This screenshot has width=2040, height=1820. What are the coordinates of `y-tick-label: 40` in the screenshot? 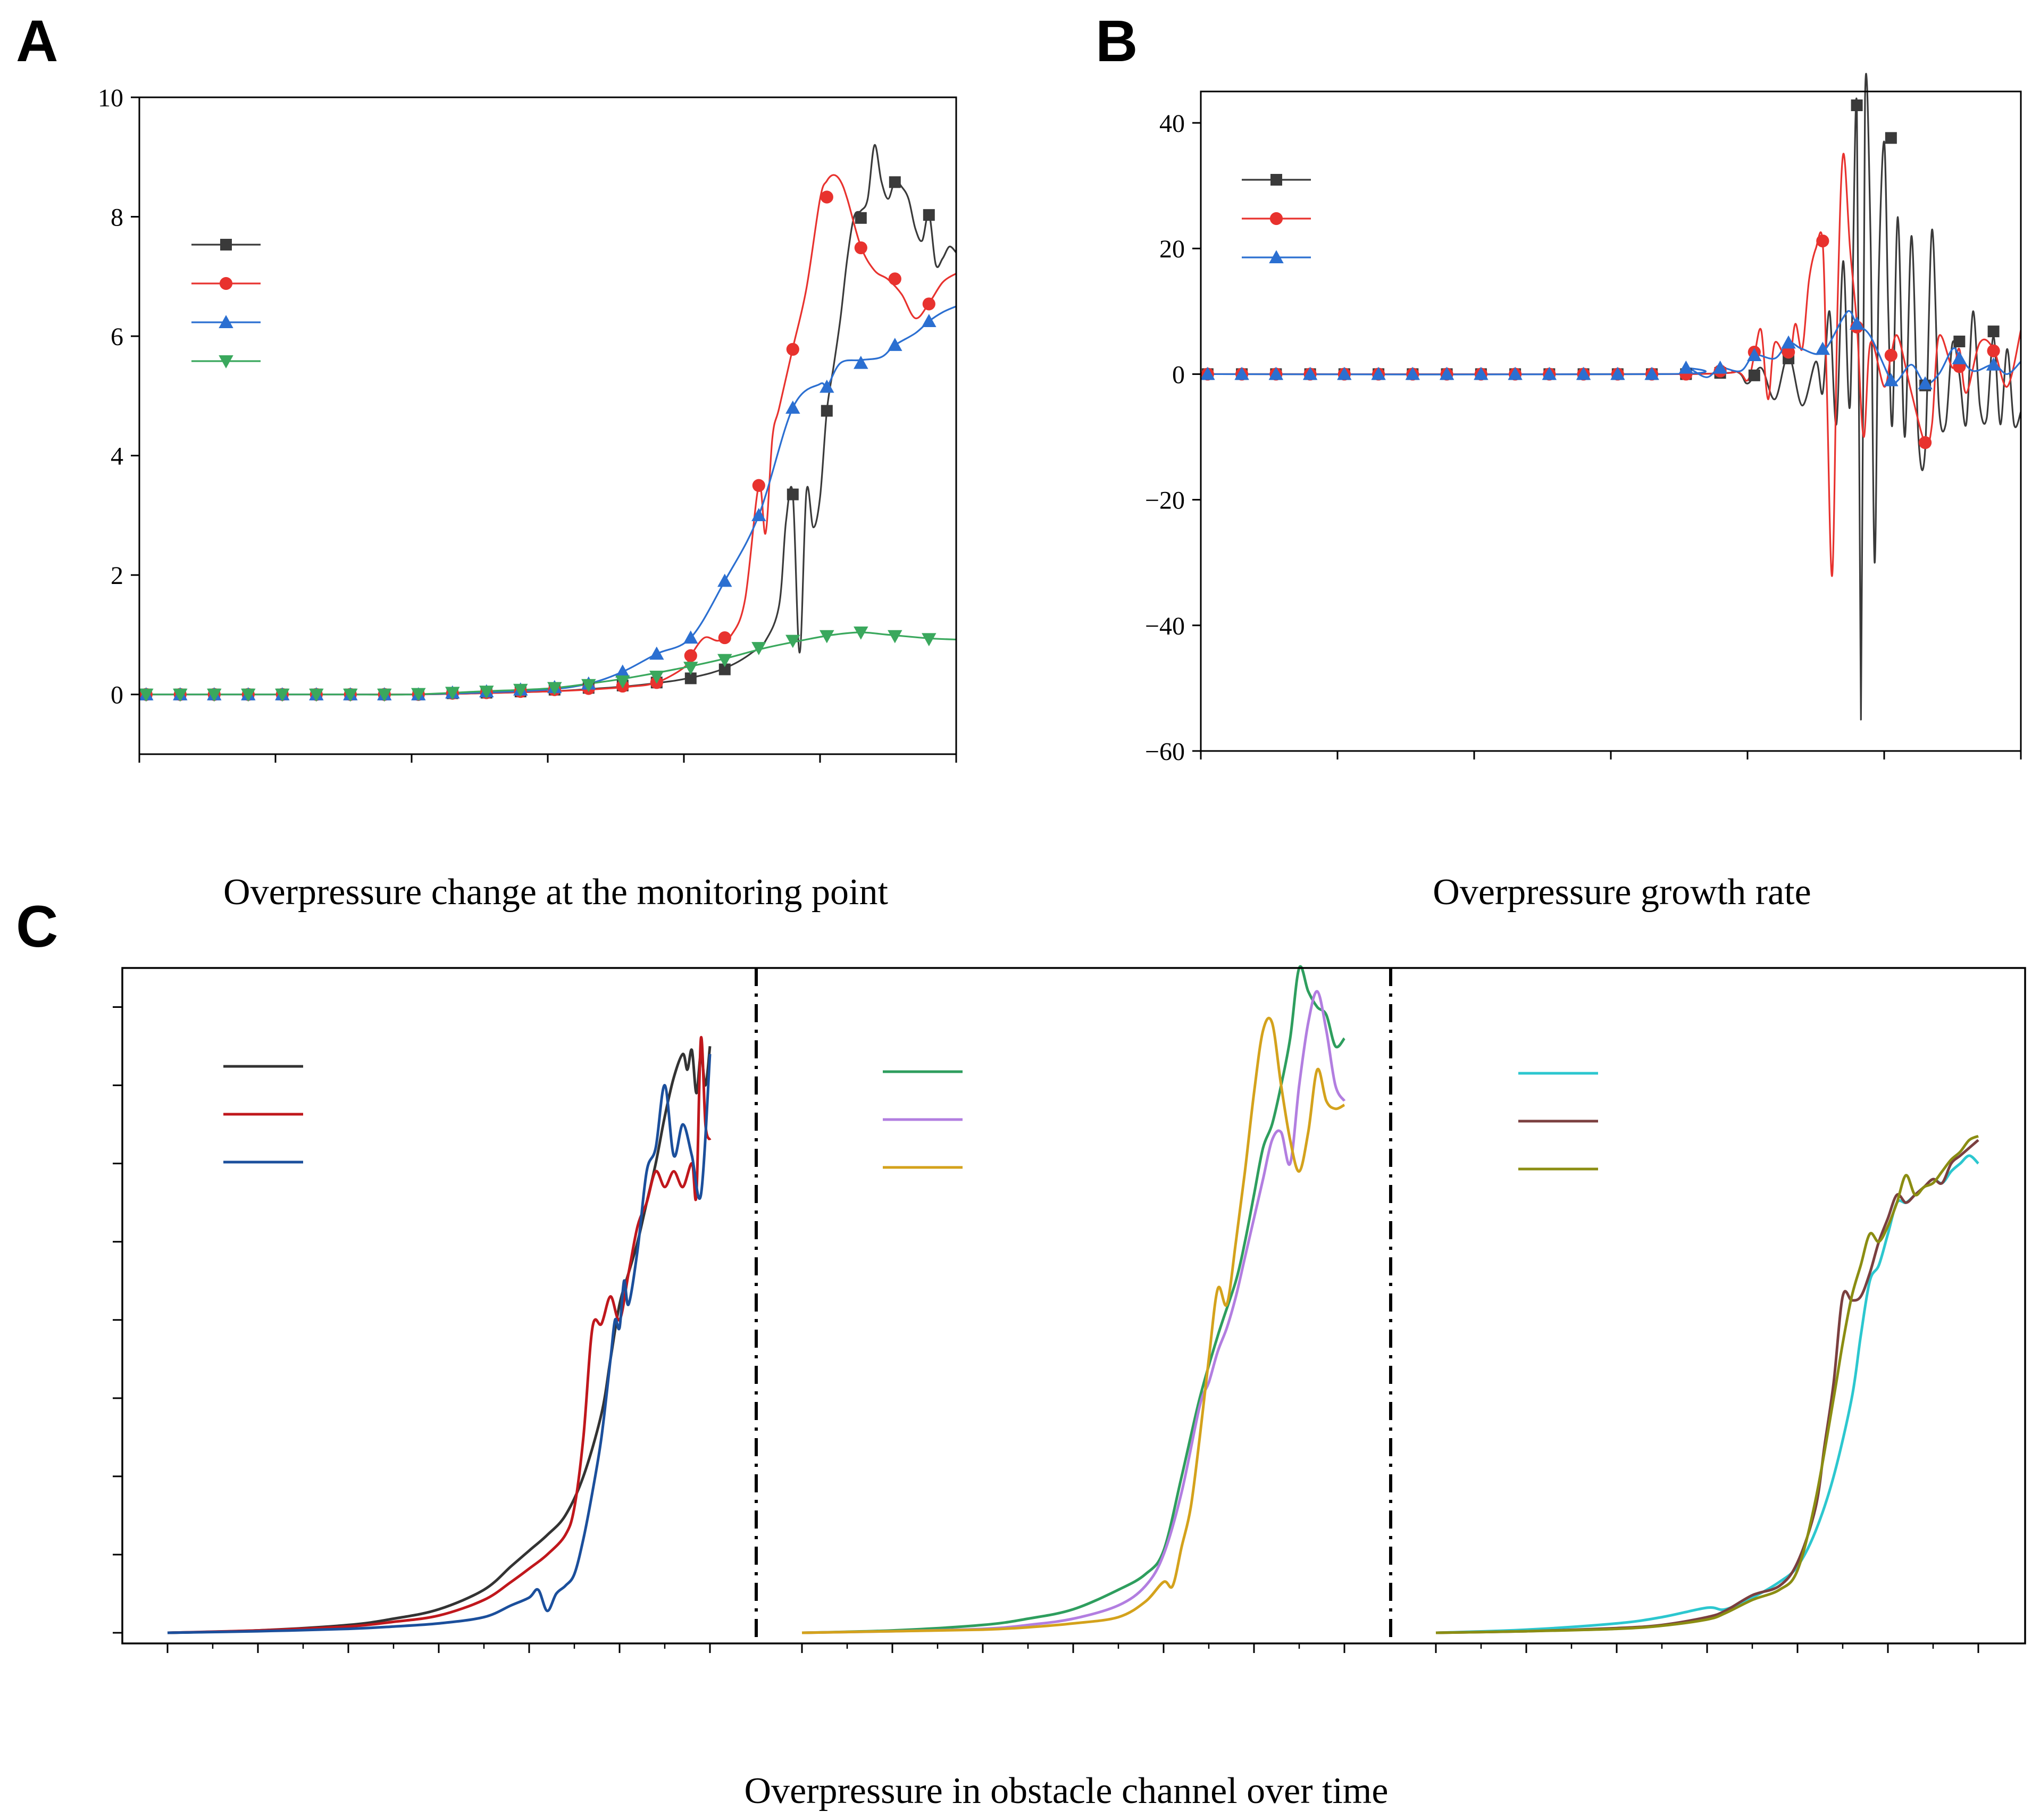 It's located at (1172, 124).